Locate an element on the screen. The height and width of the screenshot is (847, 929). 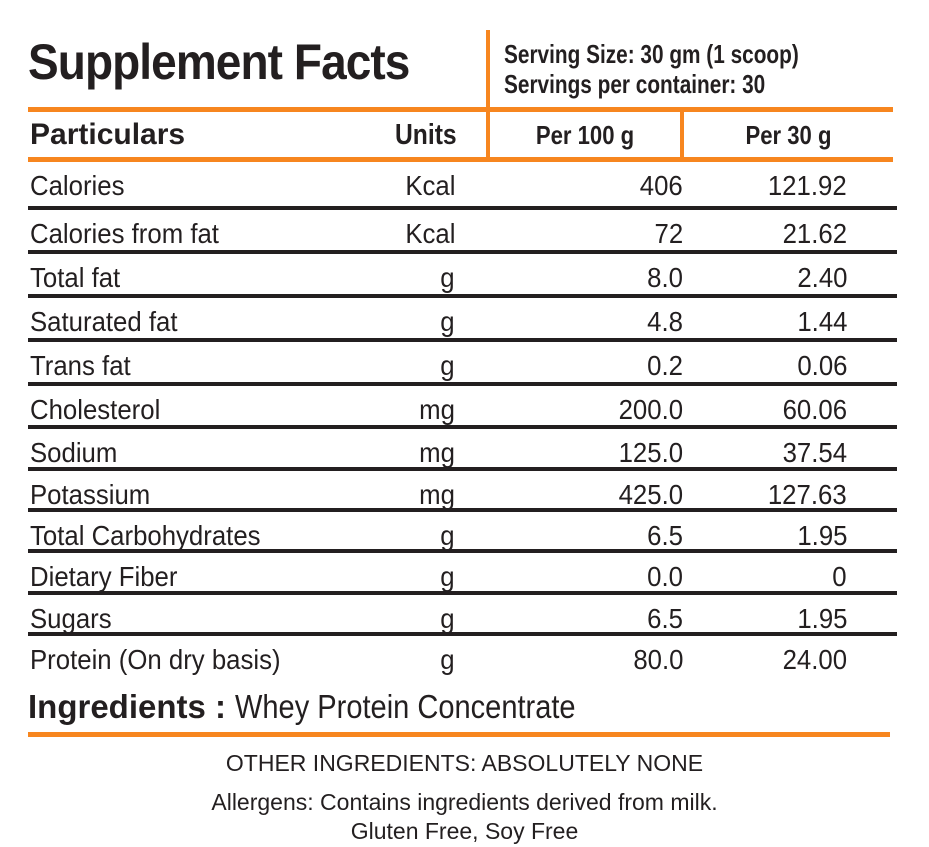
table-row: Sodium mg 125.0 37.54 is located at coordinates (462, 450).